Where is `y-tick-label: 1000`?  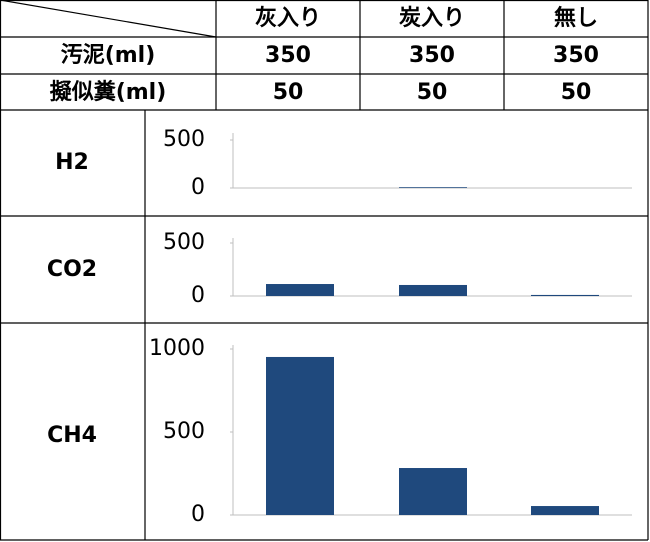
y-tick-label: 1000 is located at coordinates (177, 348).